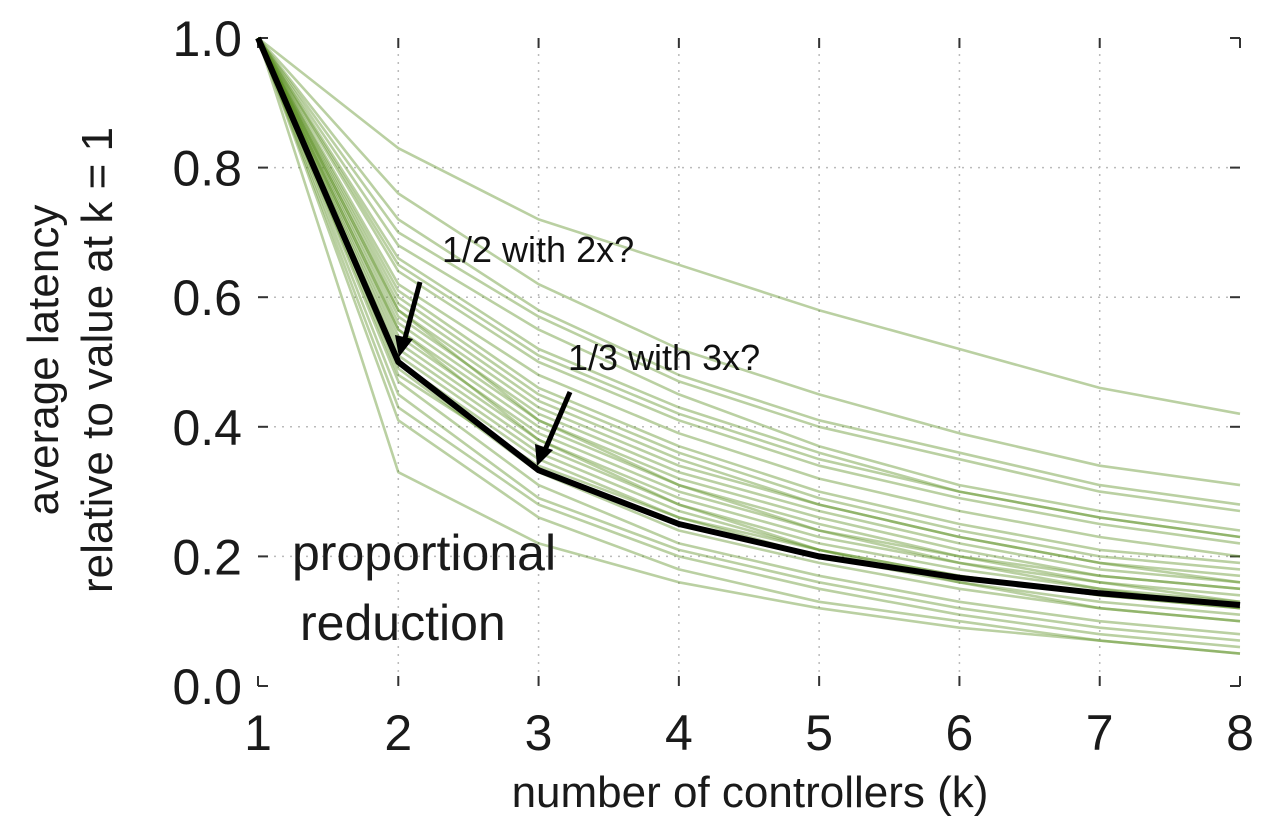 Image resolution: width=1264 pixels, height=819 pixels. Describe the element at coordinates (750, 792) in the screenshot. I see `x-axis-label: number of controllers (k)` at that location.